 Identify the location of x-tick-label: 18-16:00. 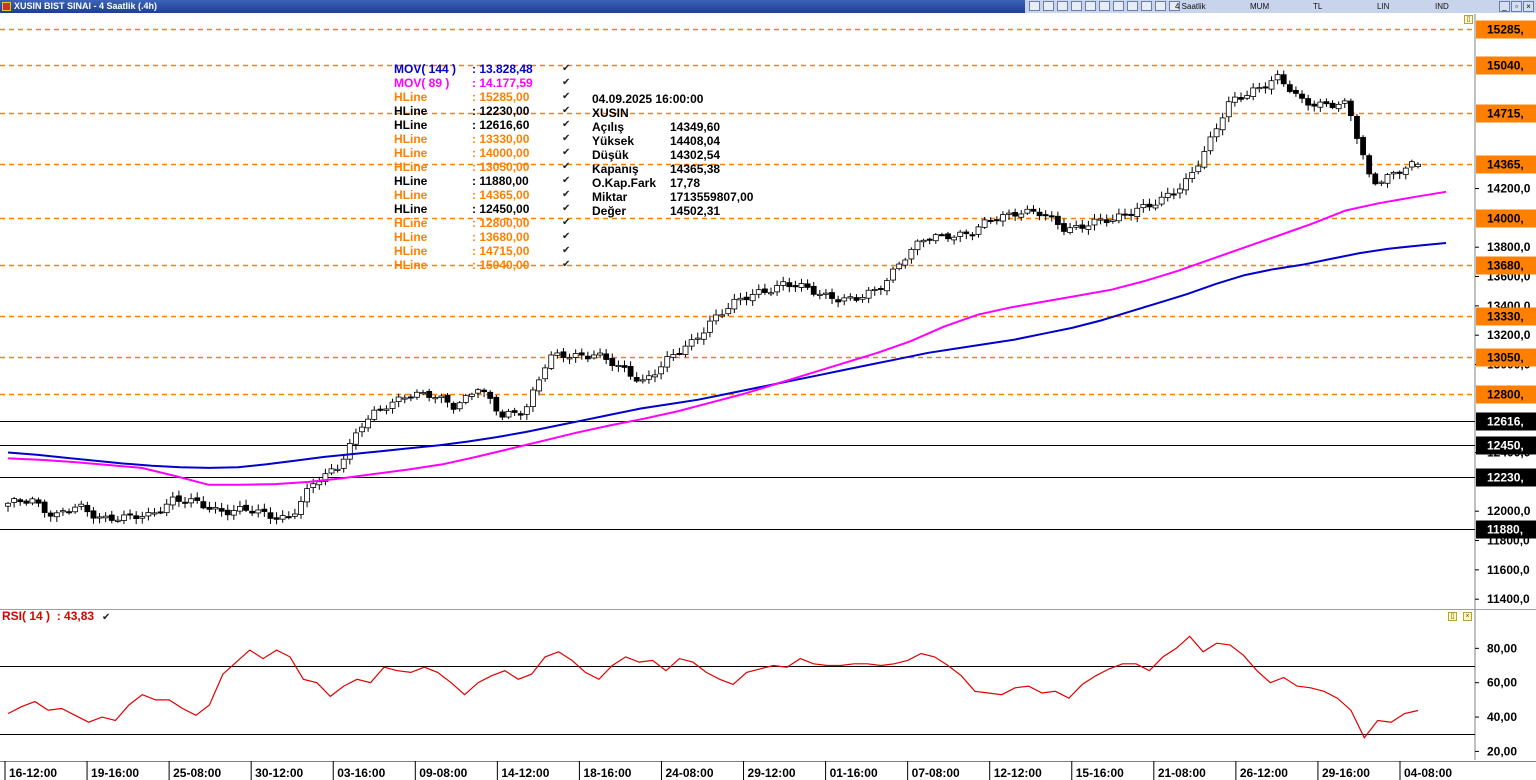
(607, 773).